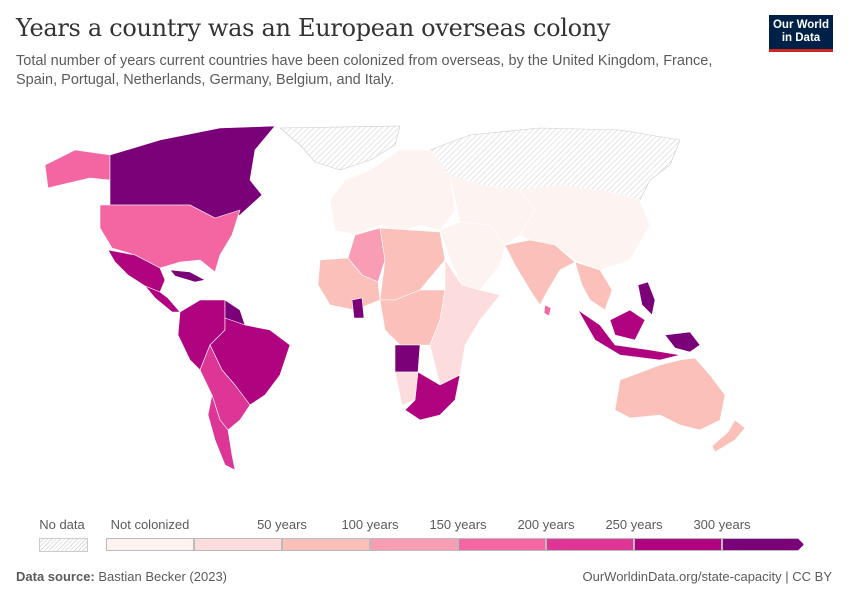  What do you see at coordinates (728, 436) in the screenshot?
I see `region-new-zealand` at bounding box center [728, 436].